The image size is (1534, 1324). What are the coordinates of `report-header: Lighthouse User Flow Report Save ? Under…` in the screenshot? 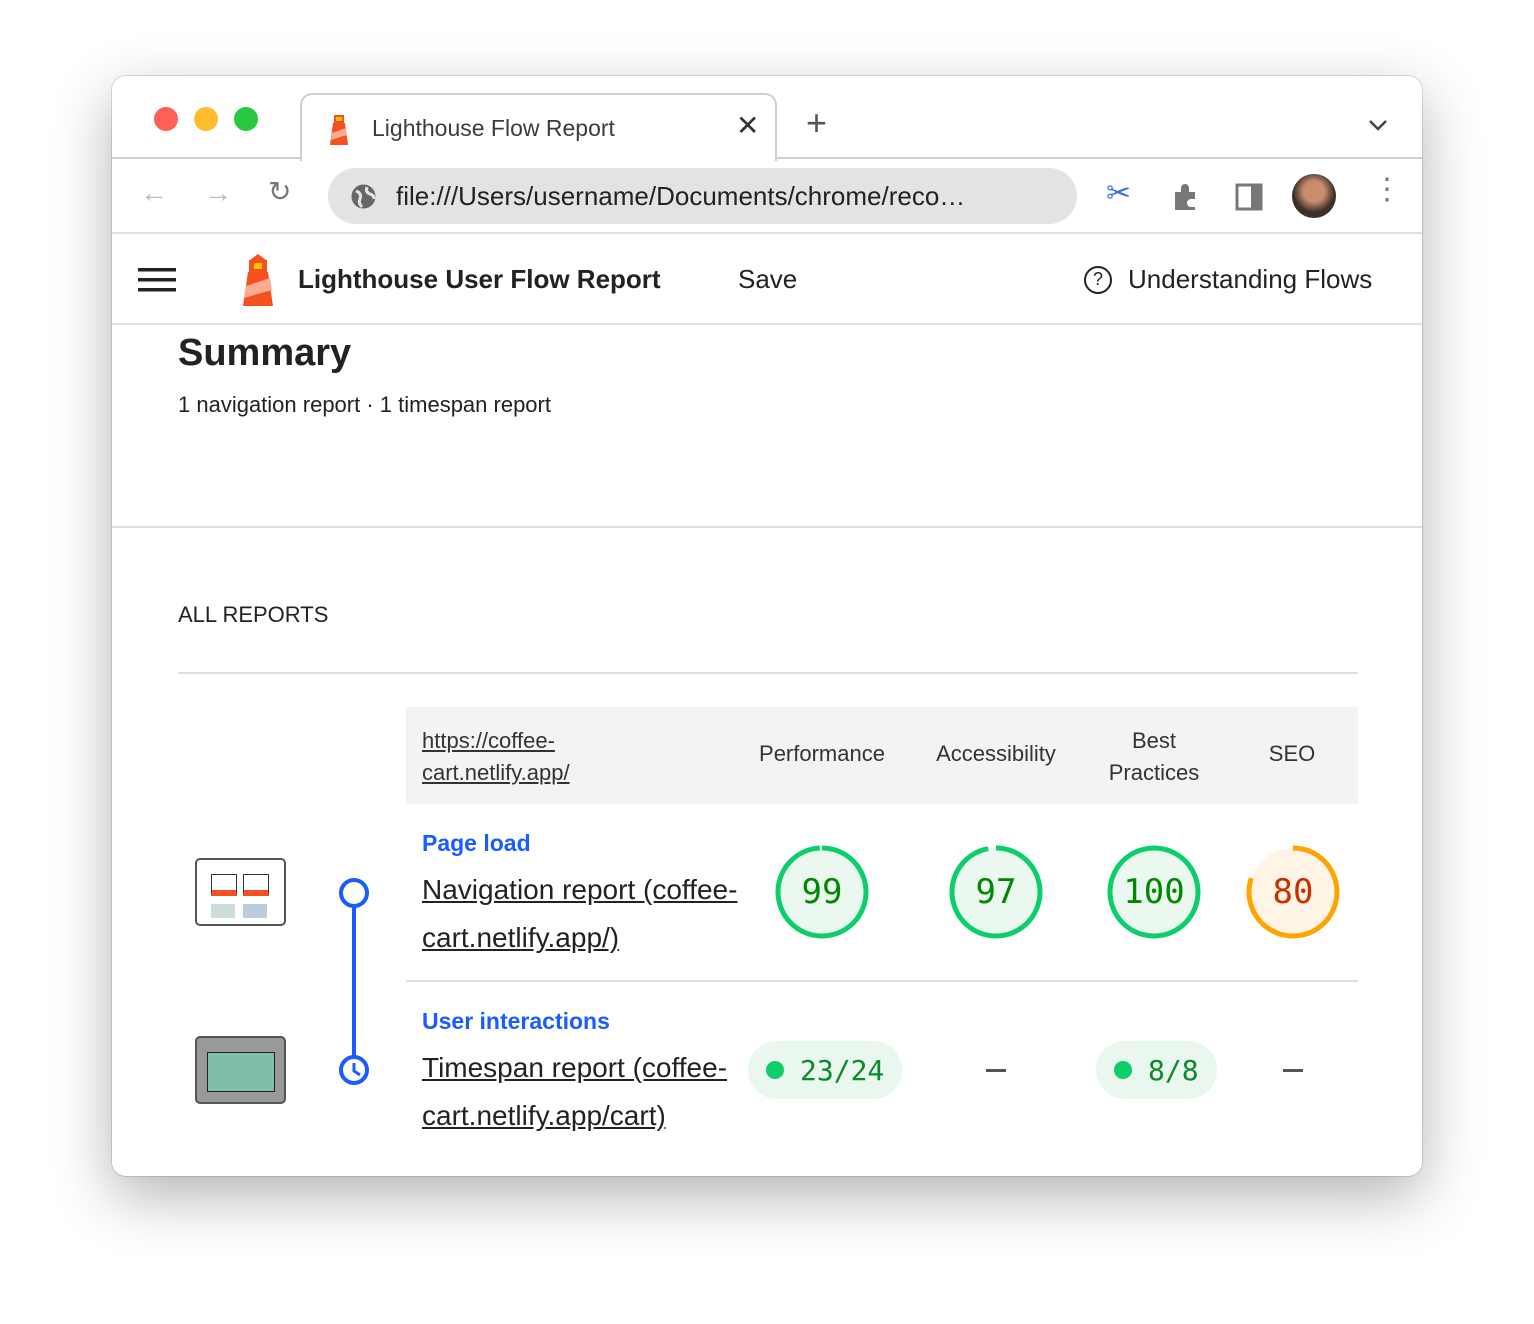 It's located at (767, 279).